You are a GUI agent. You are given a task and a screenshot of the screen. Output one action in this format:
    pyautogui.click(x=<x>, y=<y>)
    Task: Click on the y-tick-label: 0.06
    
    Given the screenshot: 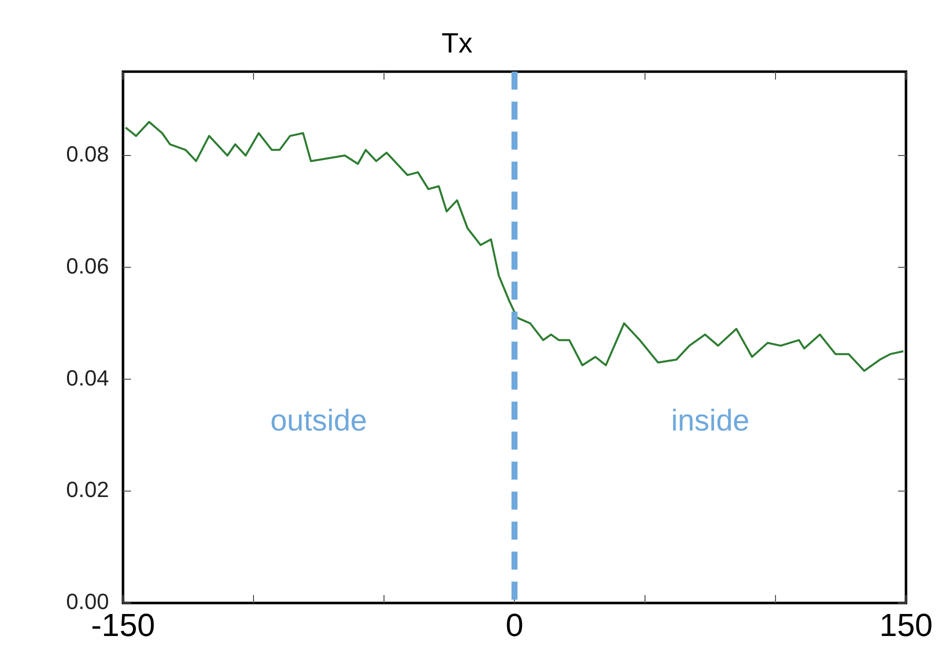 What is the action you would take?
    pyautogui.click(x=87, y=265)
    